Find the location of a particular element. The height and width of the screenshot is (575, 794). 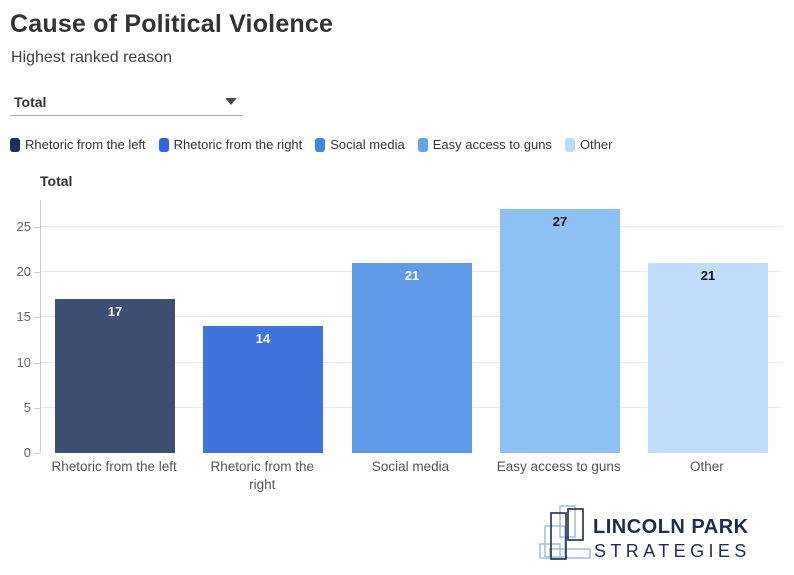

legend-label: Social media is located at coordinates (367, 144).